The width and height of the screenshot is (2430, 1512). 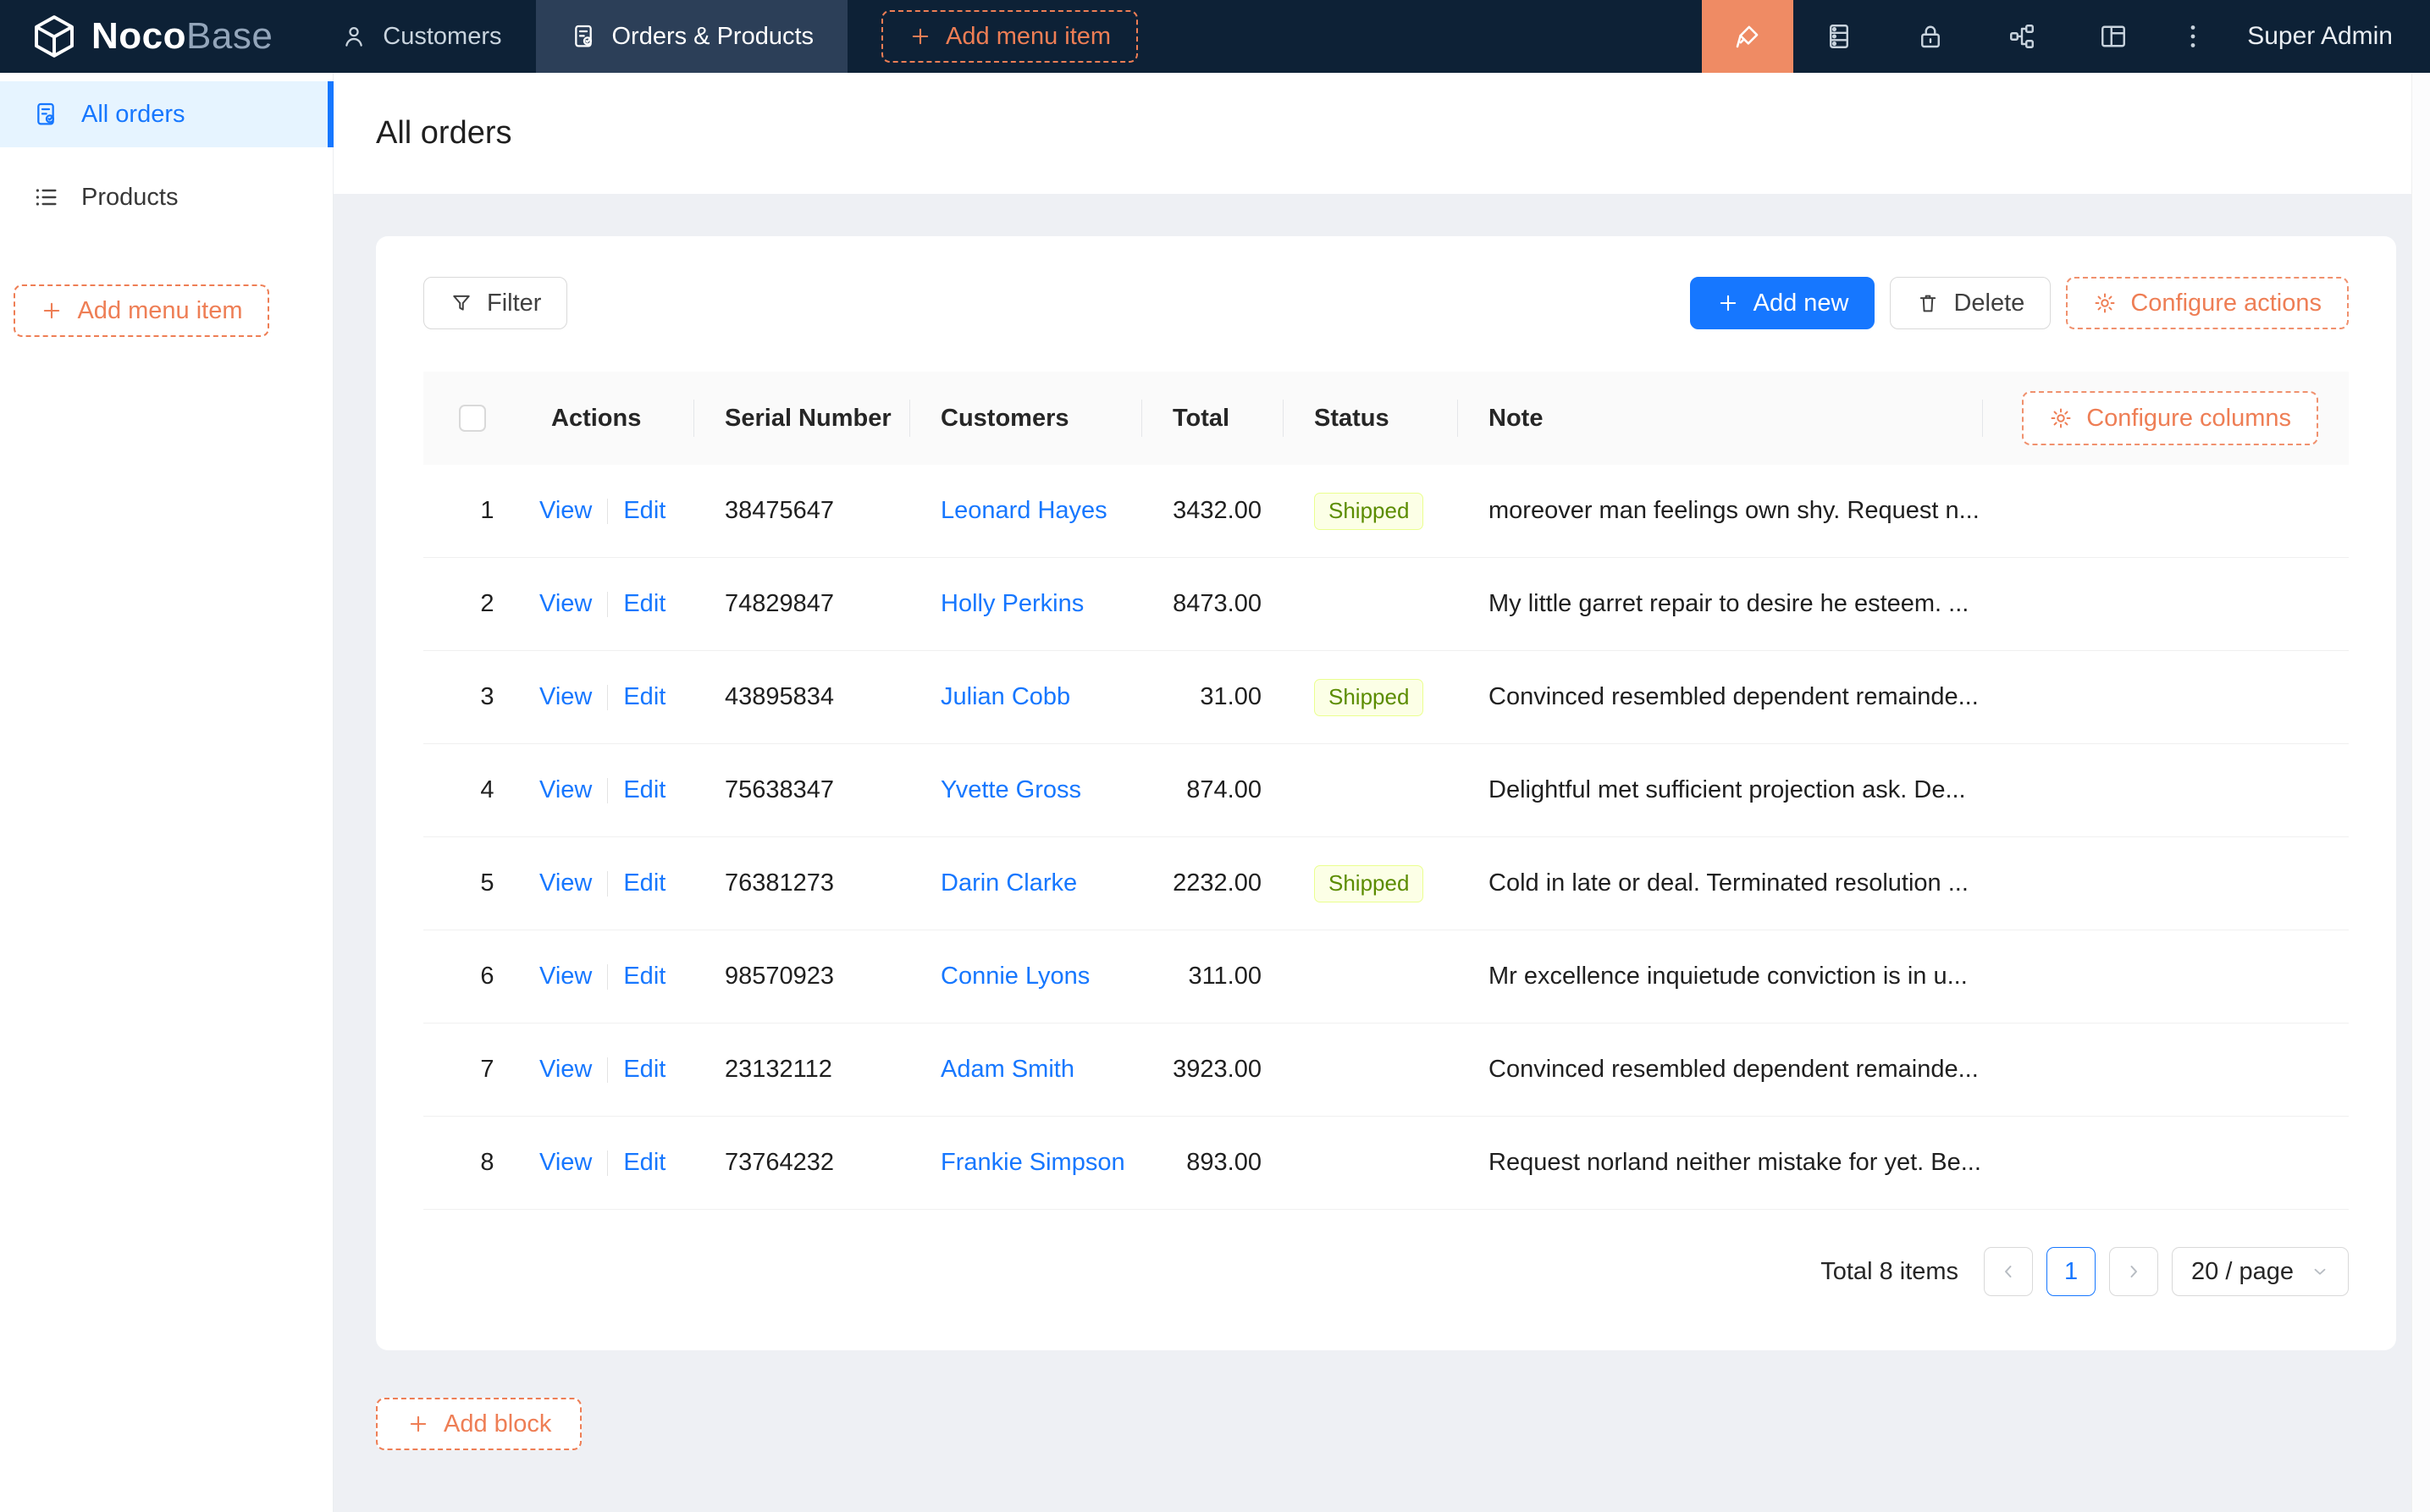 I want to click on row-actions-cell: View Edit, so click(x=607, y=511).